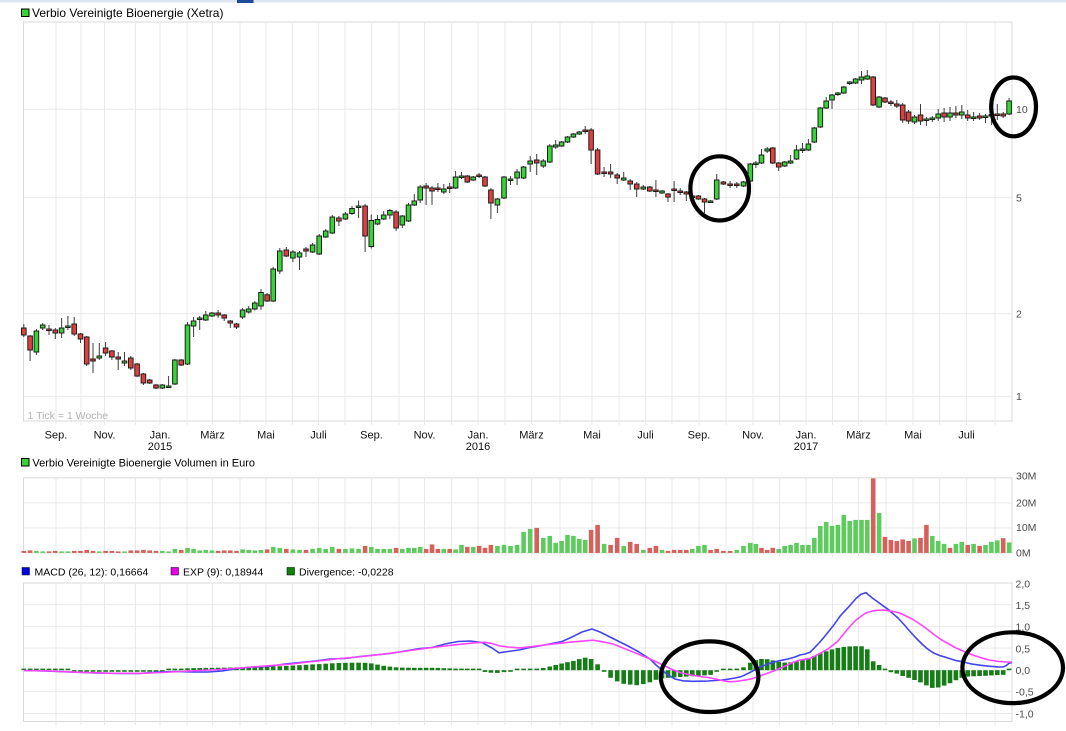 The height and width of the screenshot is (731, 1066). What do you see at coordinates (1023, 671) in the screenshot?
I see `svg-text: 0,0` at bounding box center [1023, 671].